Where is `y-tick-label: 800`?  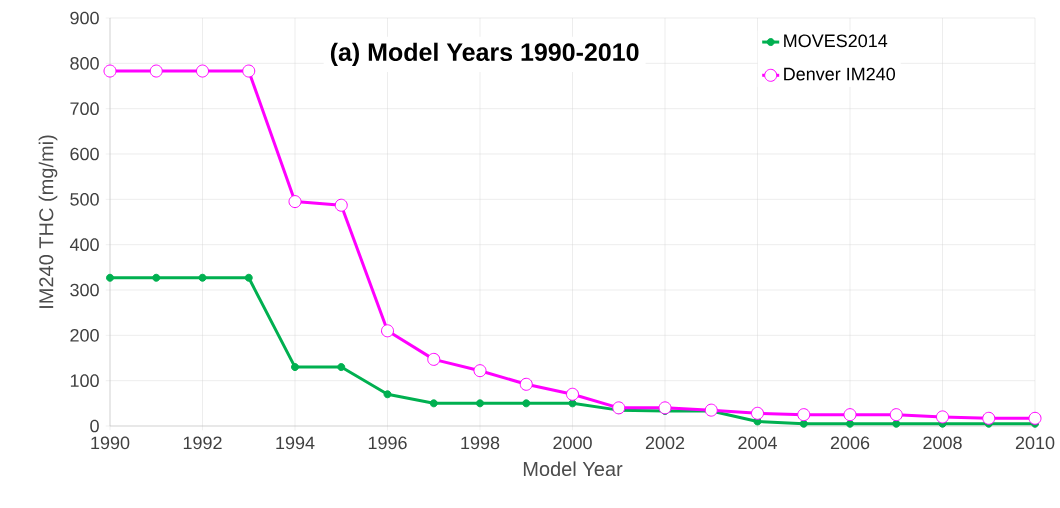 y-tick-label: 800 is located at coordinates (84, 63).